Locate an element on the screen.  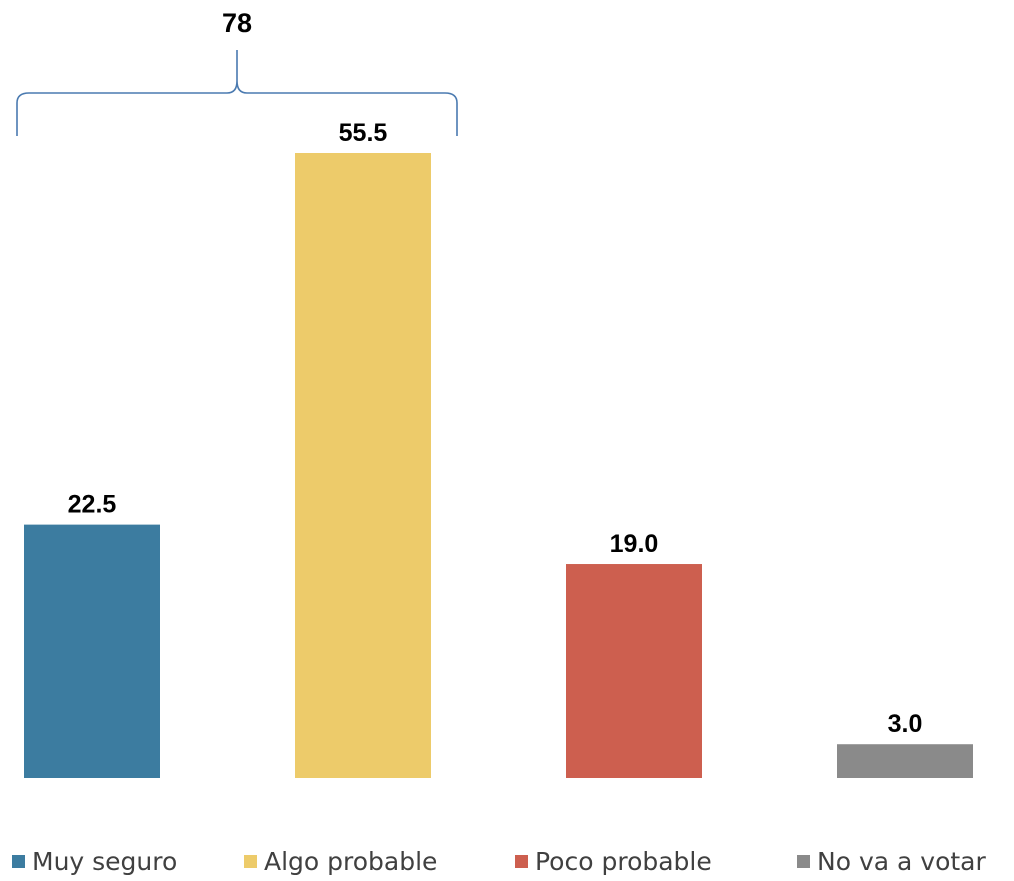
data-label-poco-probable: 19.0 is located at coordinates (634, 544).